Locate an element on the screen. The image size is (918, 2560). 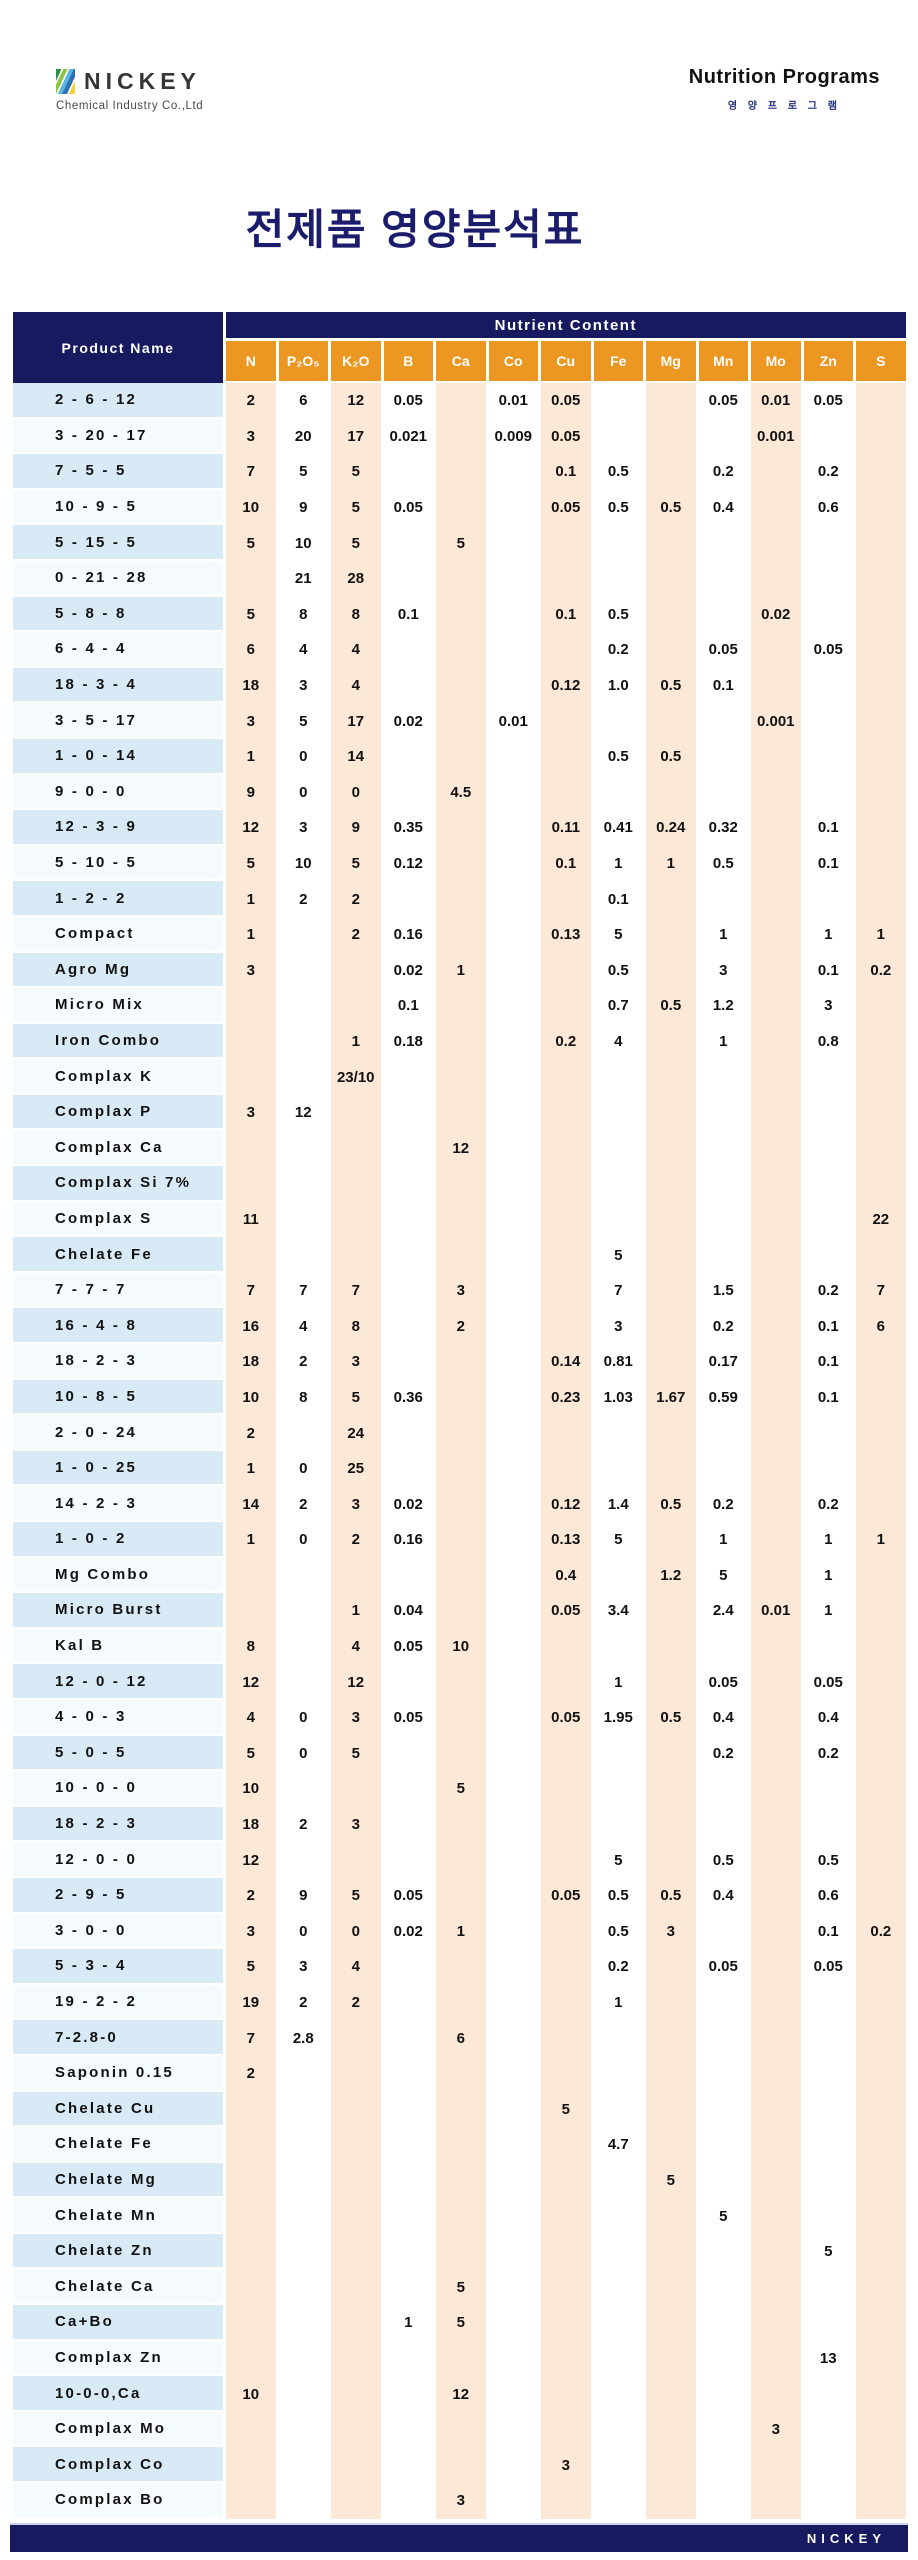
table-row: Chelate Ca 5 is located at coordinates (459, 2287).